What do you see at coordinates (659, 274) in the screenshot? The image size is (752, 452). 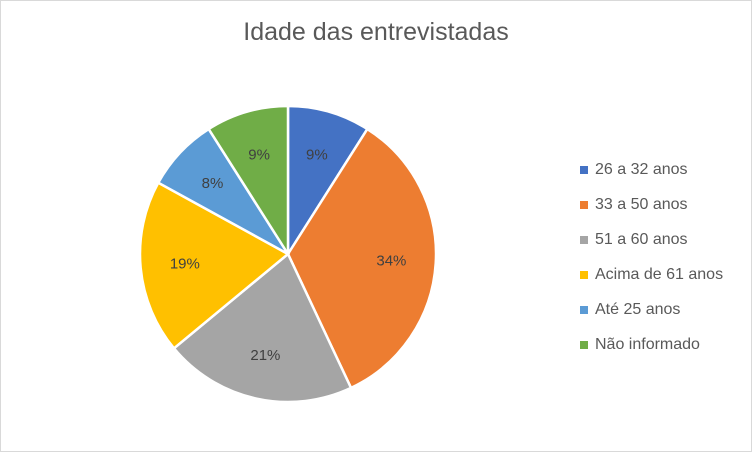 I see `legend-label: Acima de 61 anos` at bounding box center [659, 274].